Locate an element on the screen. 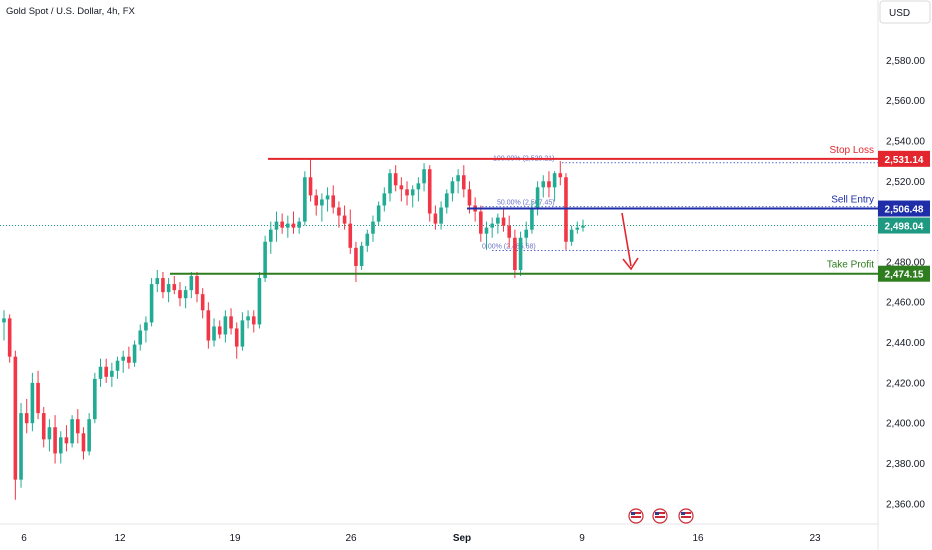 This screenshot has width=932, height=550. time-tick-label: 9 is located at coordinates (582, 538).